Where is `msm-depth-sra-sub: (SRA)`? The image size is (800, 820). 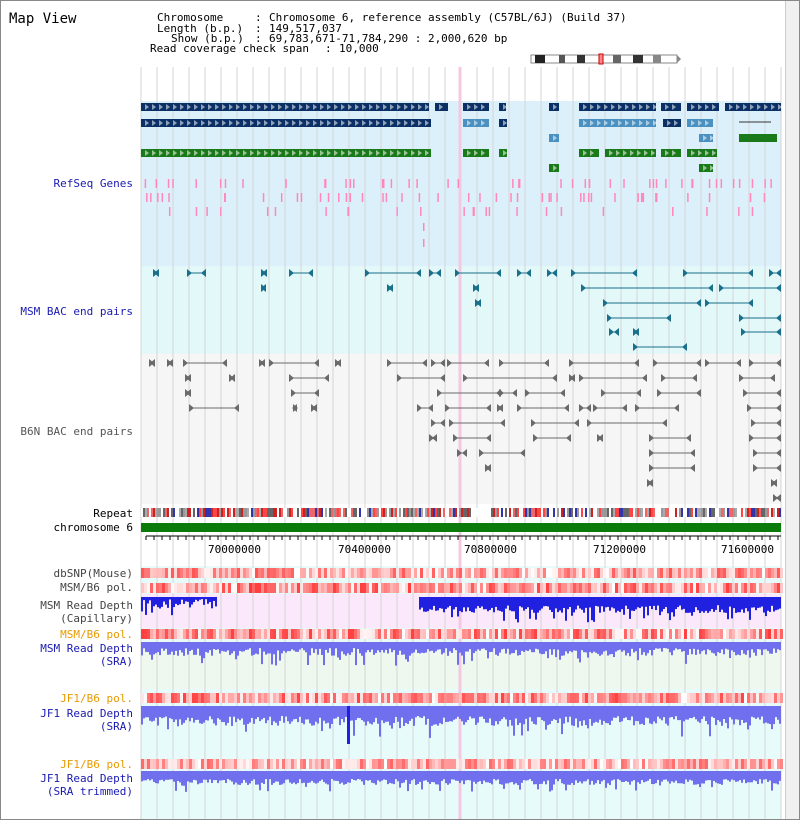 msm-depth-sra-sub: (SRA) is located at coordinates (116, 661).